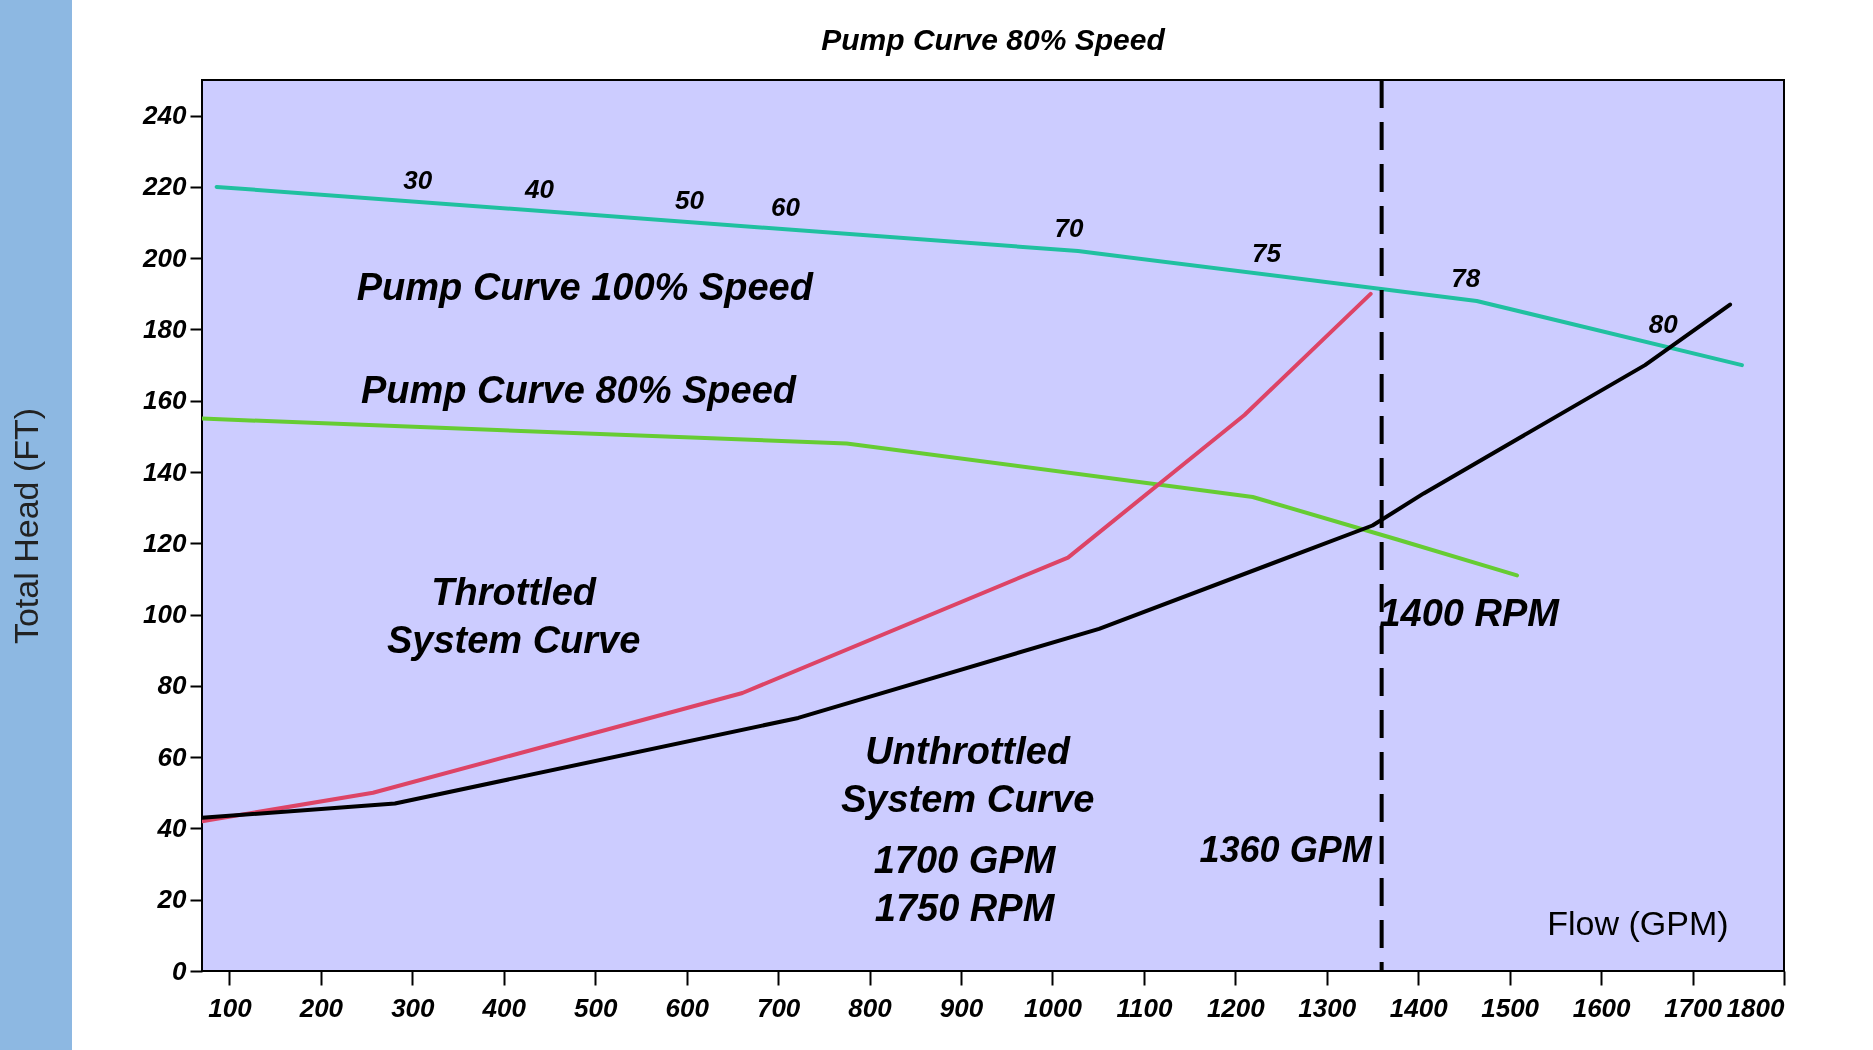  What do you see at coordinates (961, 1007) in the screenshot?
I see `x-tick-label: 900` at bounding box center [961, 1007].